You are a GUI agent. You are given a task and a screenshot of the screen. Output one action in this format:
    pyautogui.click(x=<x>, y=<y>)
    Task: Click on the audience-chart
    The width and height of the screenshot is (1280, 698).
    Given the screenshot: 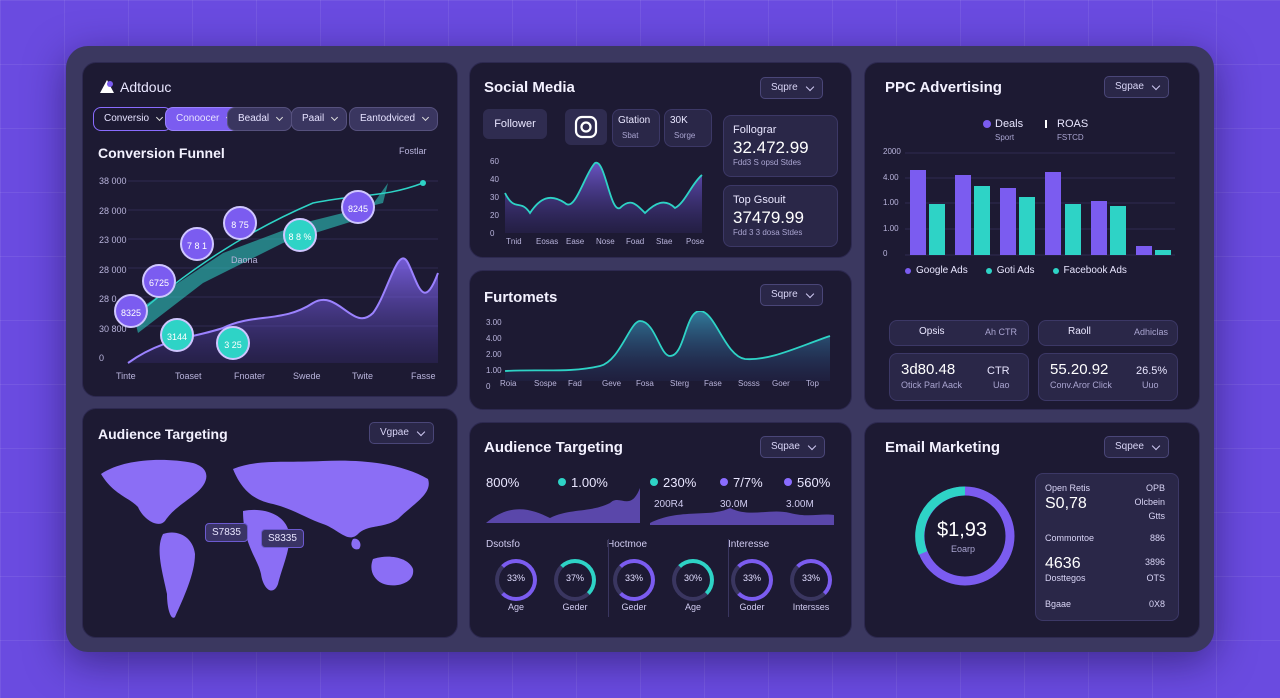 What is the action you would take?
    pyautogui.click(x=660, y=506)
    